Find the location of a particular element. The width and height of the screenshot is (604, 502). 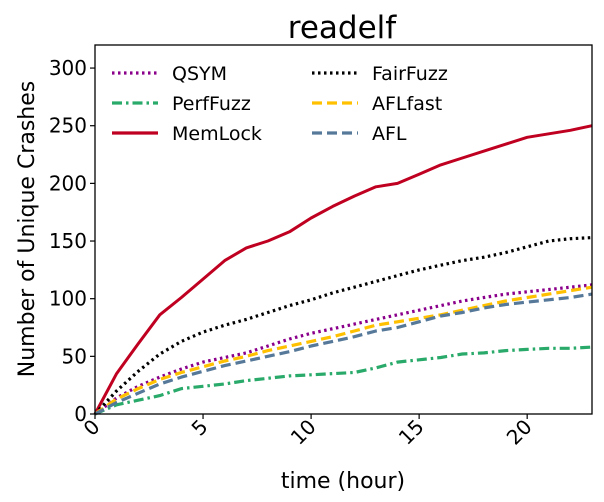

x-tick-label: 15 is located at coordinates (411, 432).